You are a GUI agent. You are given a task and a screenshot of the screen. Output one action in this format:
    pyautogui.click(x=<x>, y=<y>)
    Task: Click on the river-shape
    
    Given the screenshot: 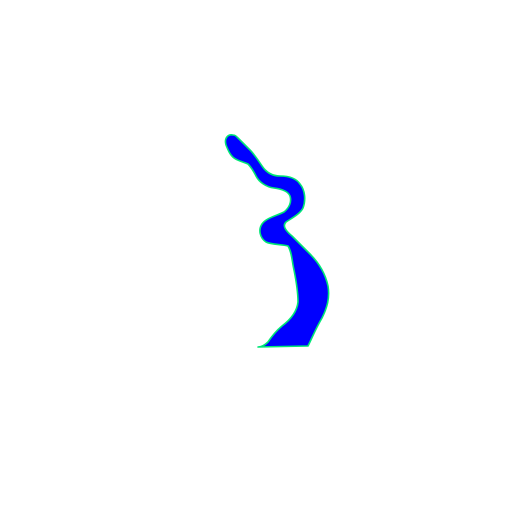 What is the action you would take?
    pyautogui.click(x=277, y=241)
    